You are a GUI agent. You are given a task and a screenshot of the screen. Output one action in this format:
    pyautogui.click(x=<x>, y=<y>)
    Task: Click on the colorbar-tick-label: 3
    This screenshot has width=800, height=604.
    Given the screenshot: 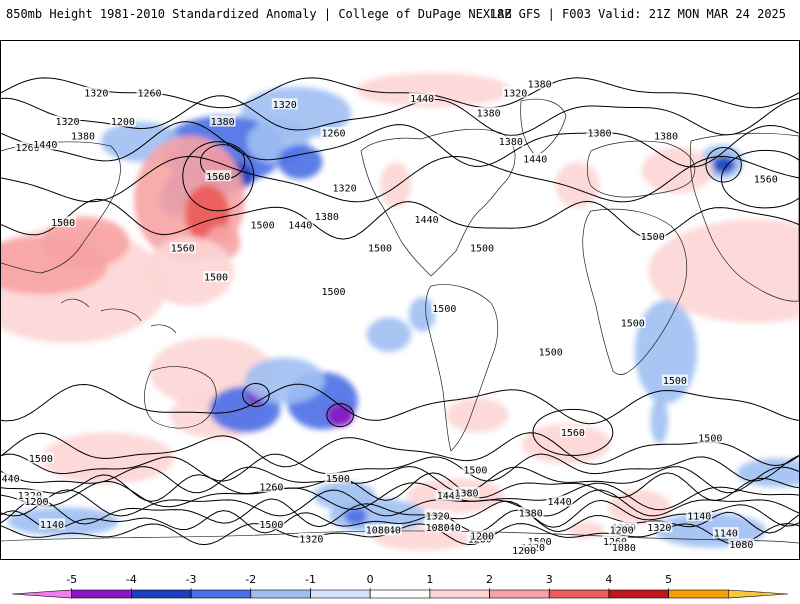 What is the action you would take?
    pyautogui.click(x=549, y=579)
    